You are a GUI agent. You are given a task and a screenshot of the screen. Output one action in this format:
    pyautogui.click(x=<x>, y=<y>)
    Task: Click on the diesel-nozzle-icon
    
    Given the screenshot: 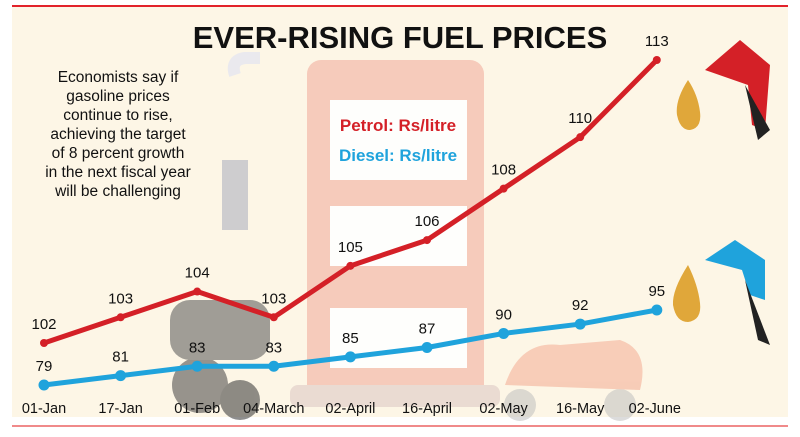 What is the action you would take?
    pyautogui.click(x=721, y=292)
    